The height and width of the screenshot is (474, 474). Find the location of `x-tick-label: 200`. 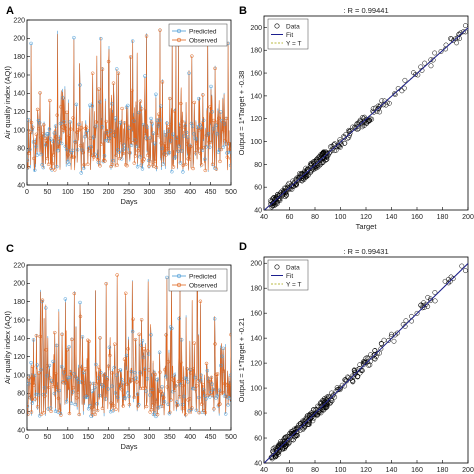

x-tick-label: 200 is located at coordinates (109, 192).